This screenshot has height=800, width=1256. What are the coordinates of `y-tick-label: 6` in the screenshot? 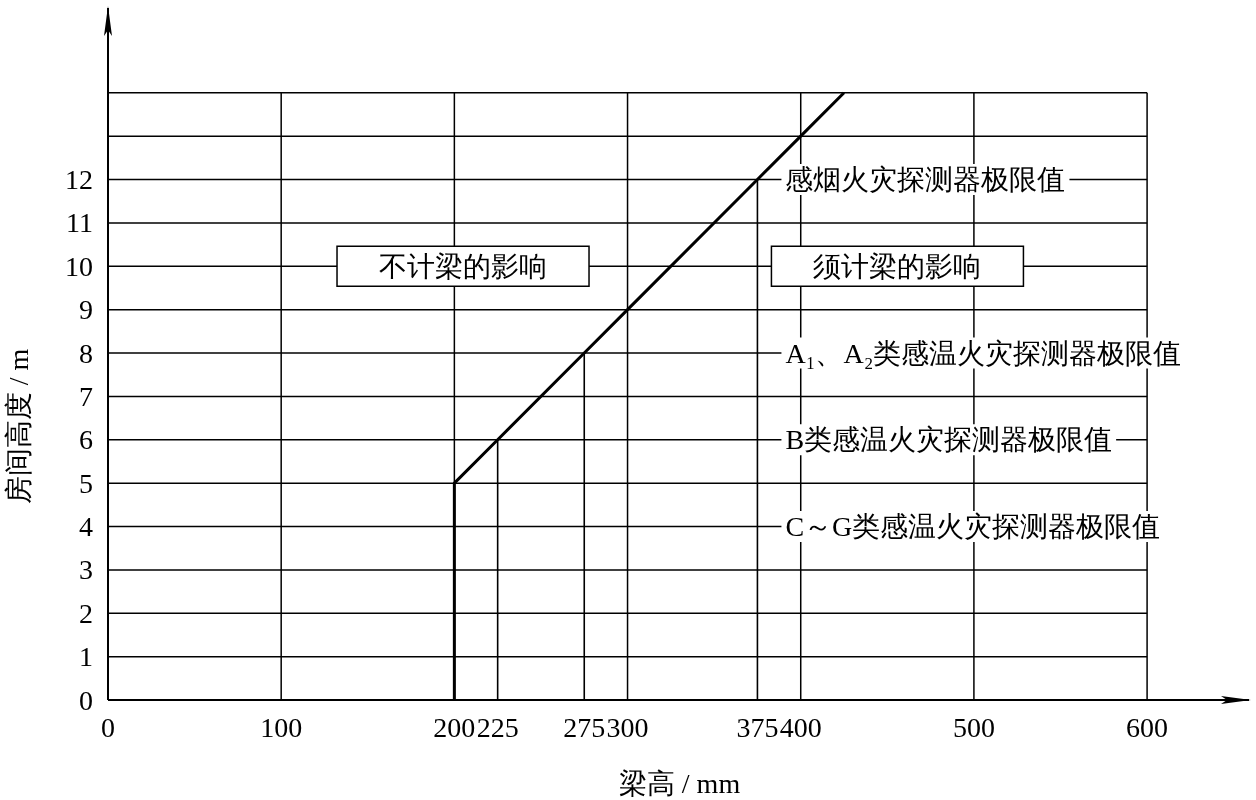 It's located at (86, 440).